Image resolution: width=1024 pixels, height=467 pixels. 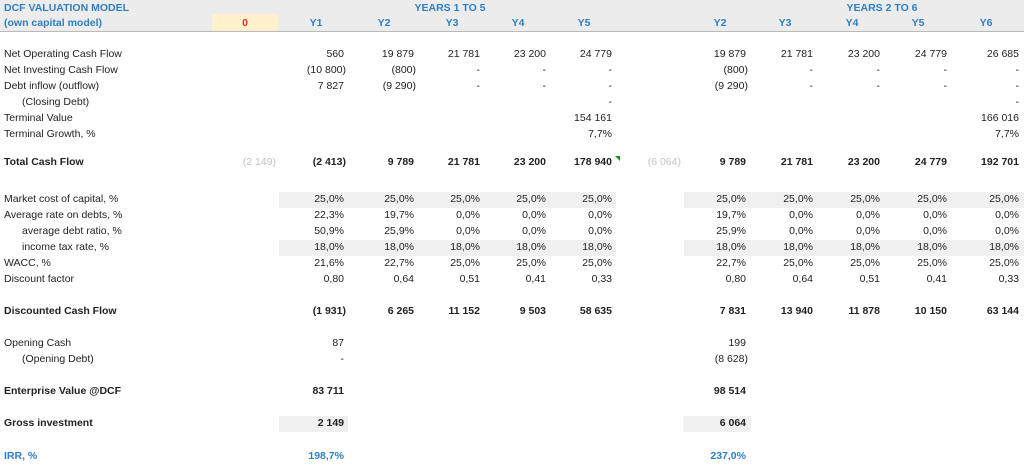 What do you see at coordinates (731, 359) in the screenshot?
I see `cell: (8 628)` at bounding box center [731, 359].